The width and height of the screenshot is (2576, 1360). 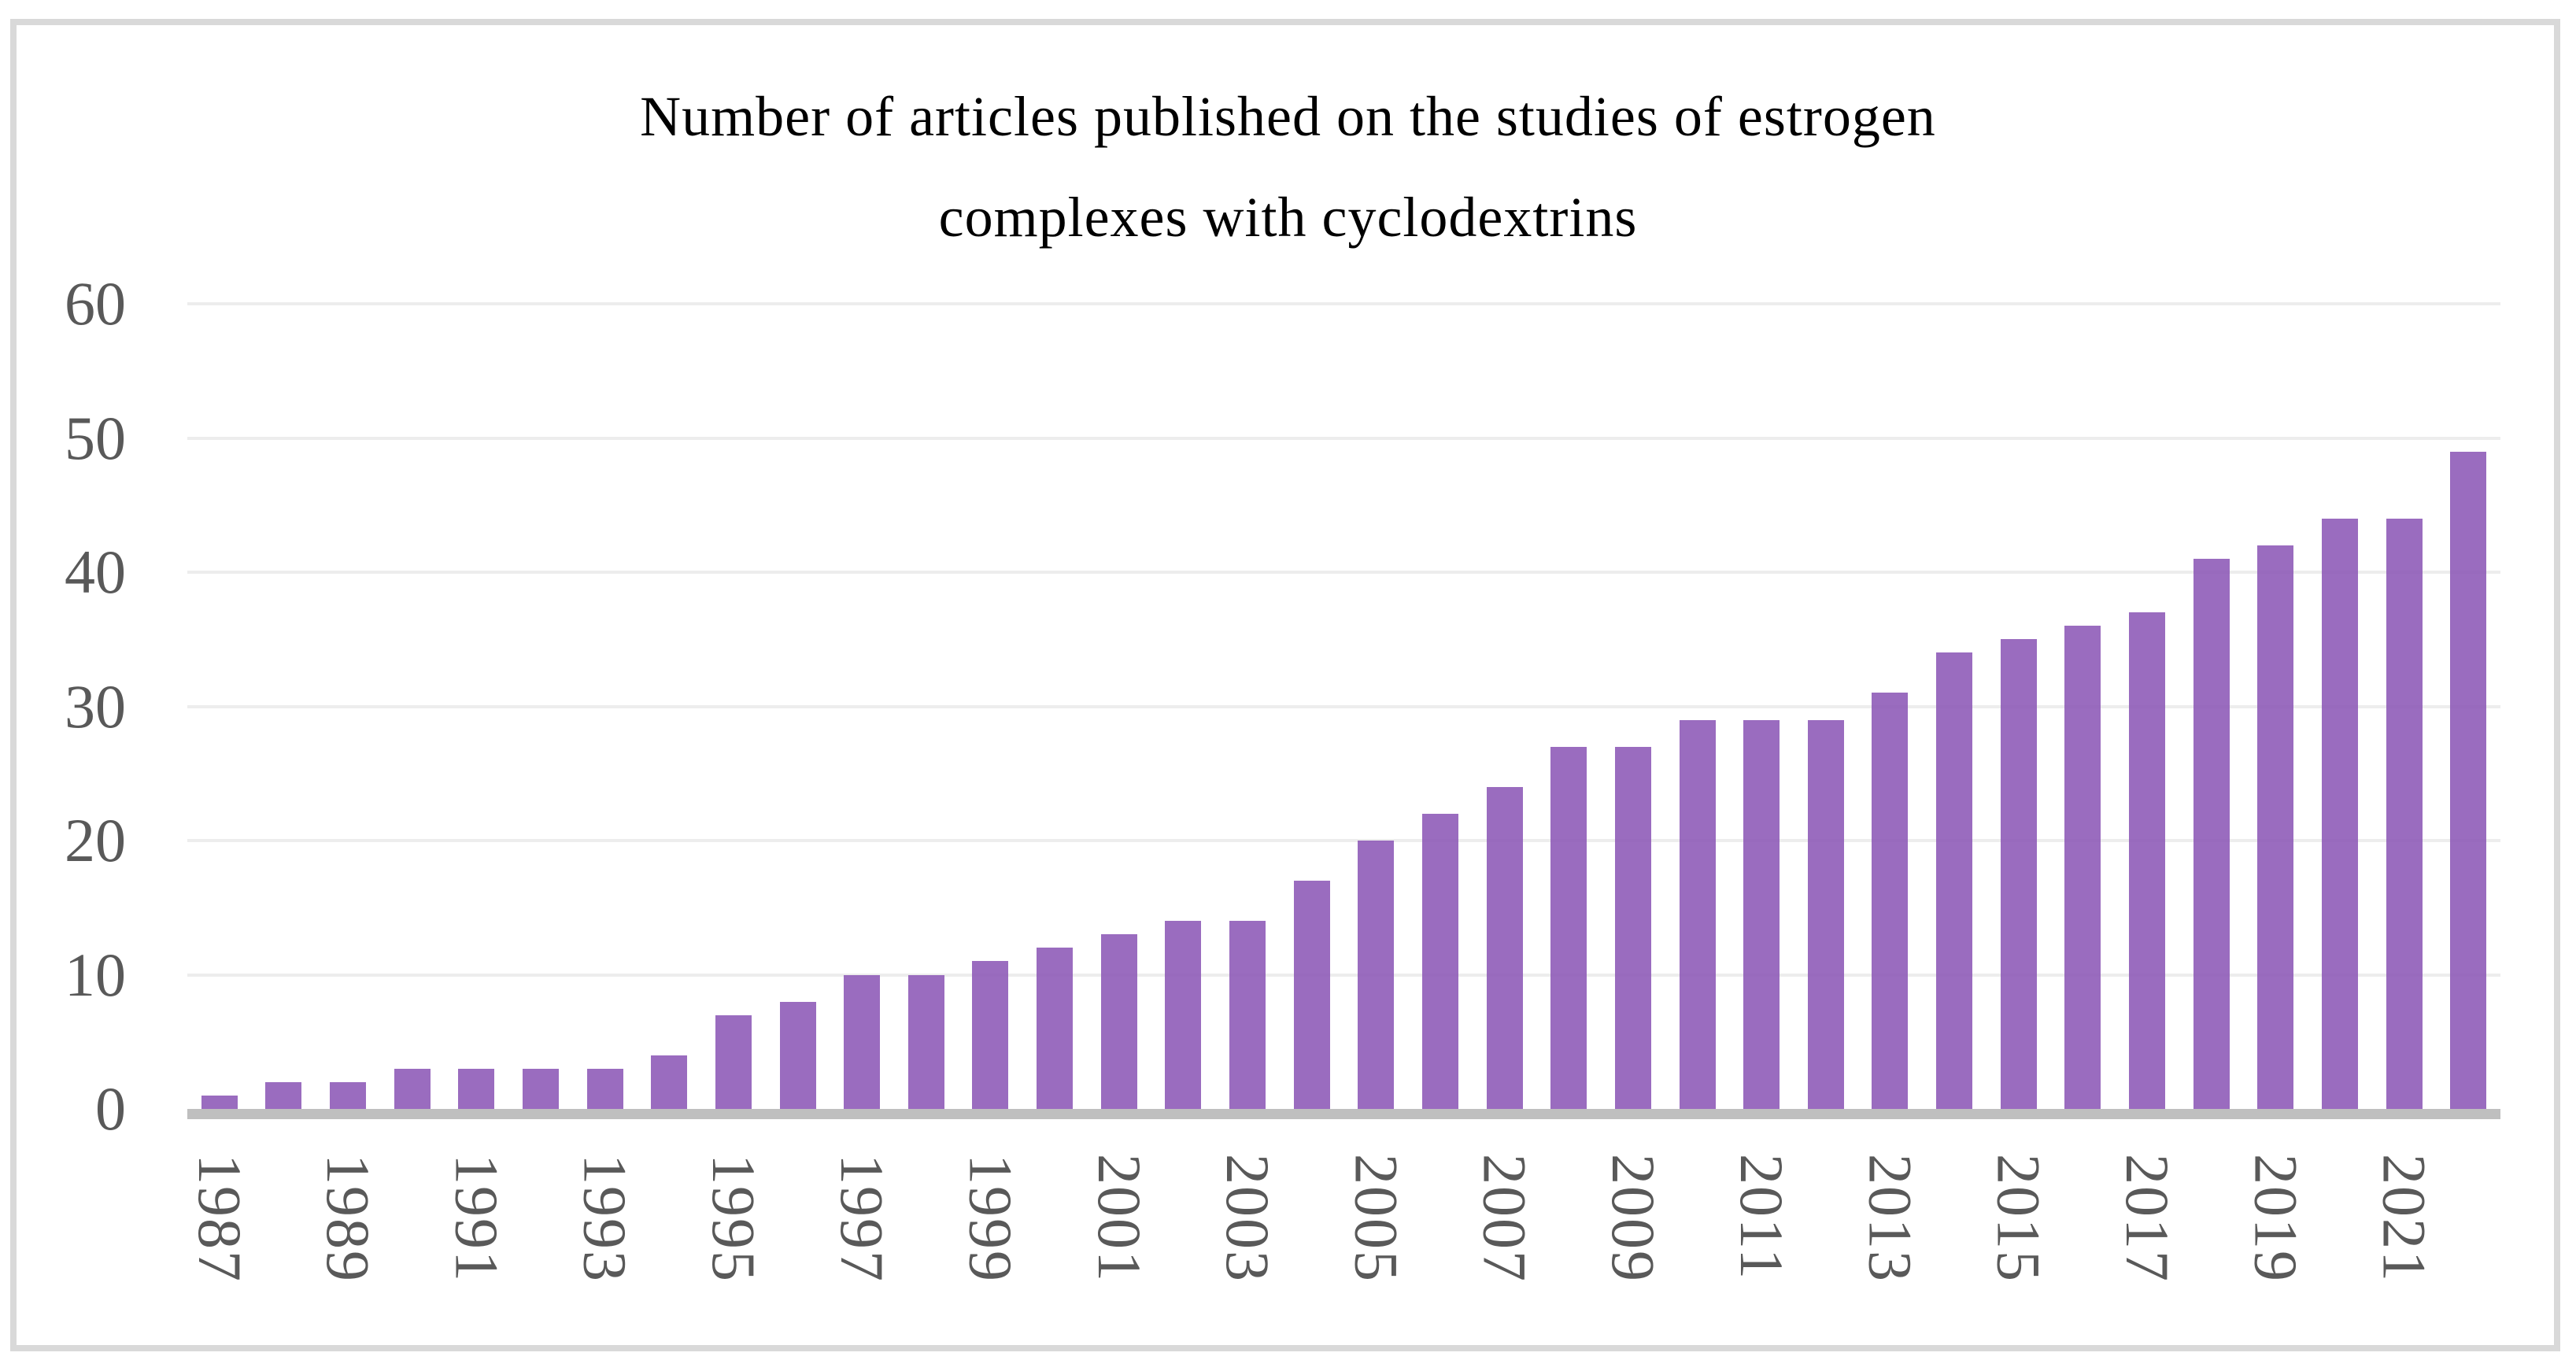 What do you see at coordinates (1633, 928) in the screenshot?
I see `bar-2009` at bounding box center [1633, 928].